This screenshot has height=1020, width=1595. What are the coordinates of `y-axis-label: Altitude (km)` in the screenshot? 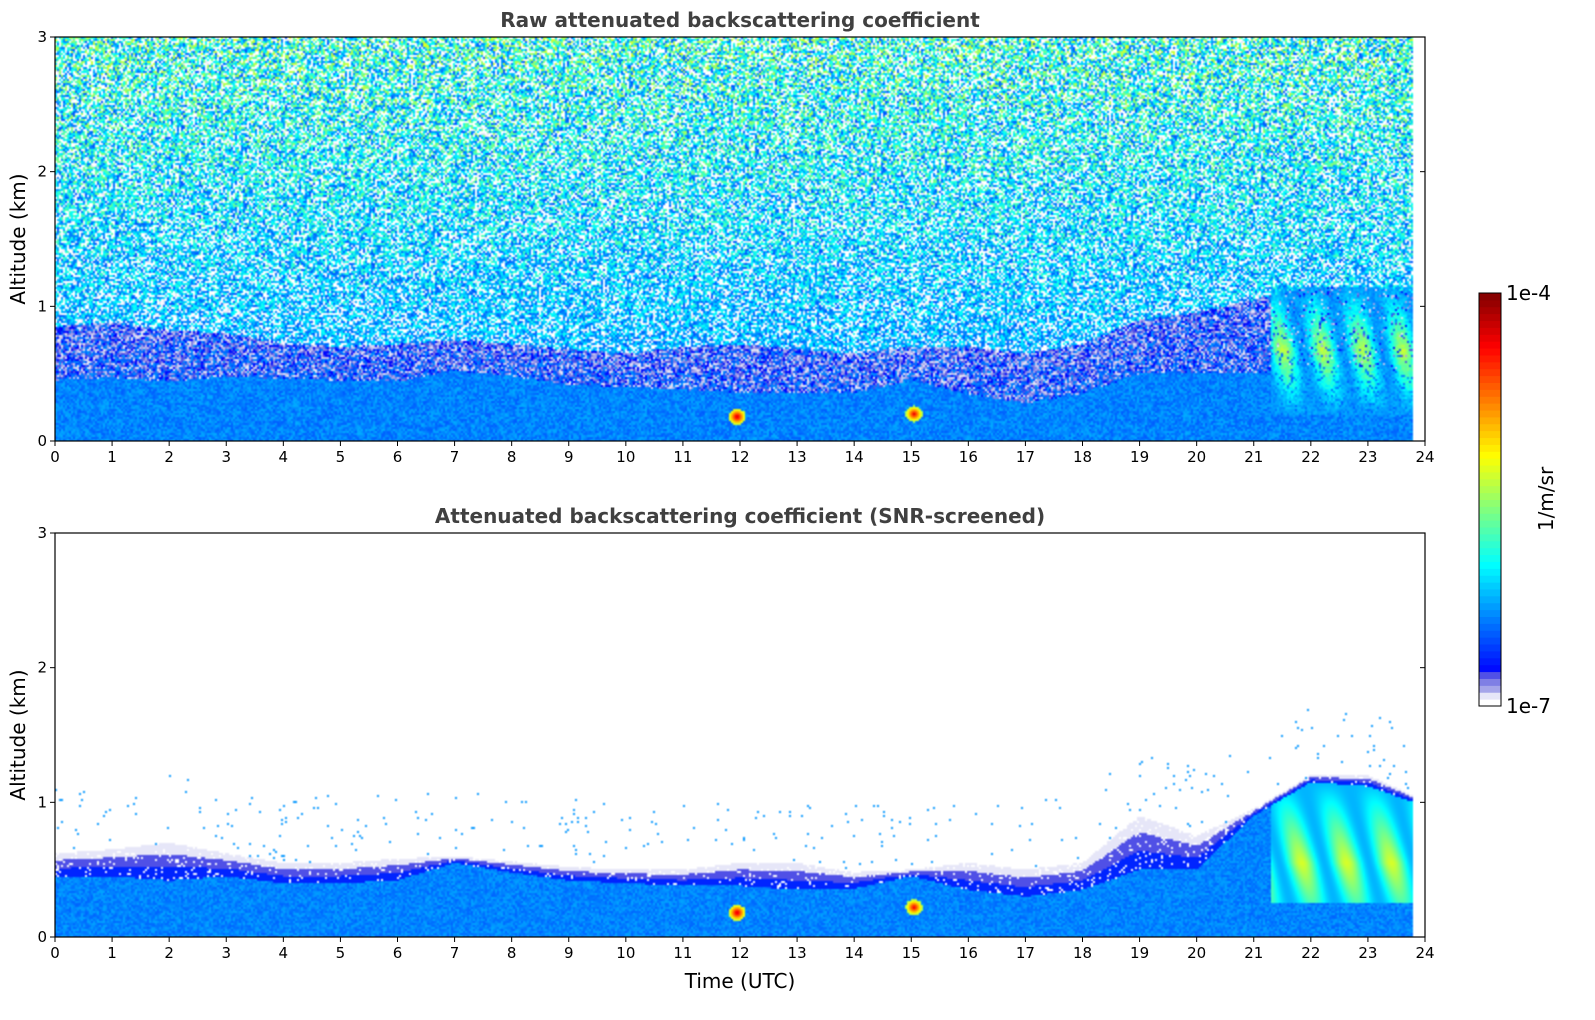 It's located at (18, 734).